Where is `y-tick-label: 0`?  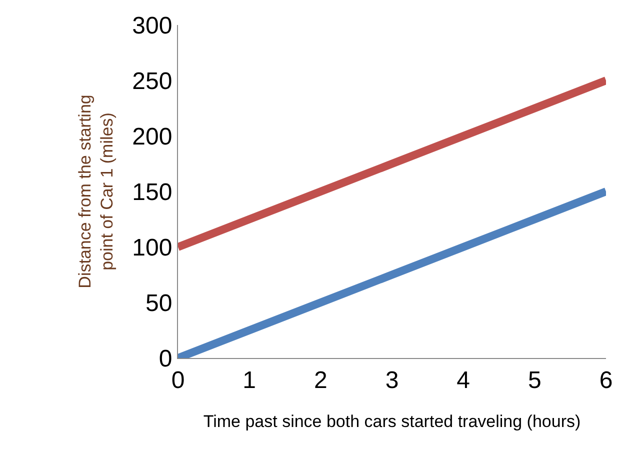 y-tick-label: 0 is located at coordinates (165, 358).